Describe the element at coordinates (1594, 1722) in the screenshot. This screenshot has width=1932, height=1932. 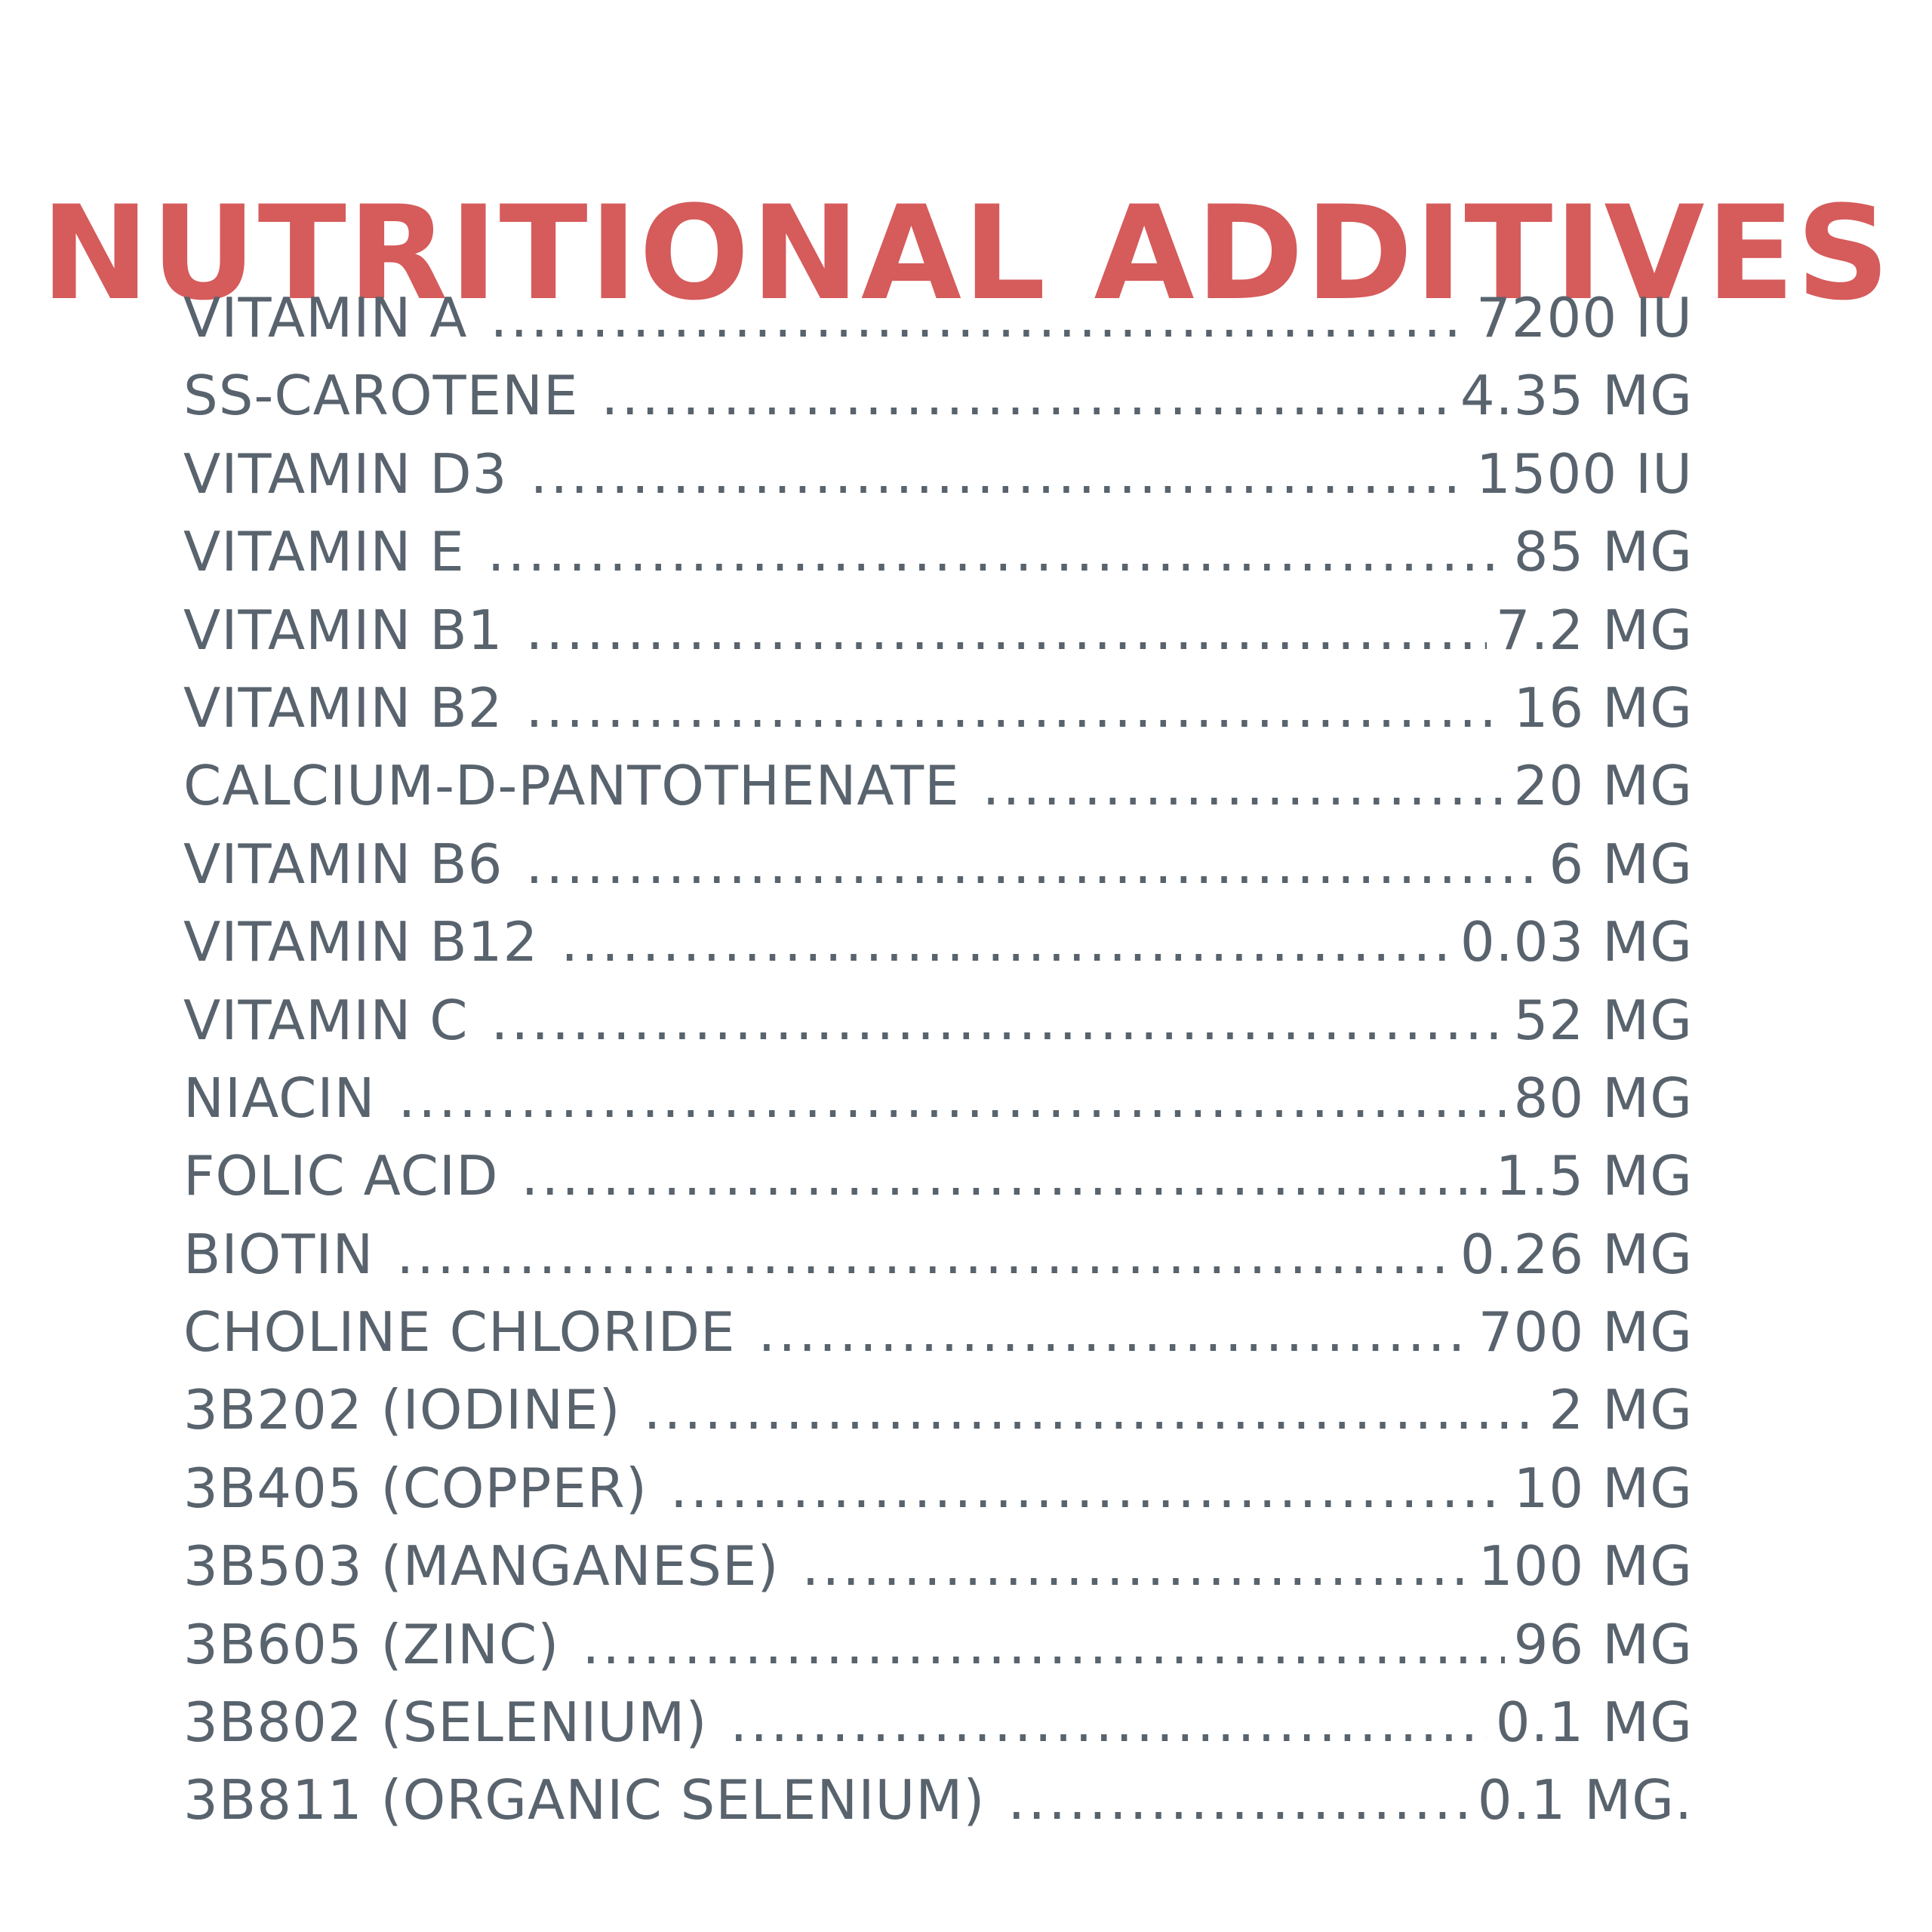
I see `additive-amount: 0.1 MG` at that location.